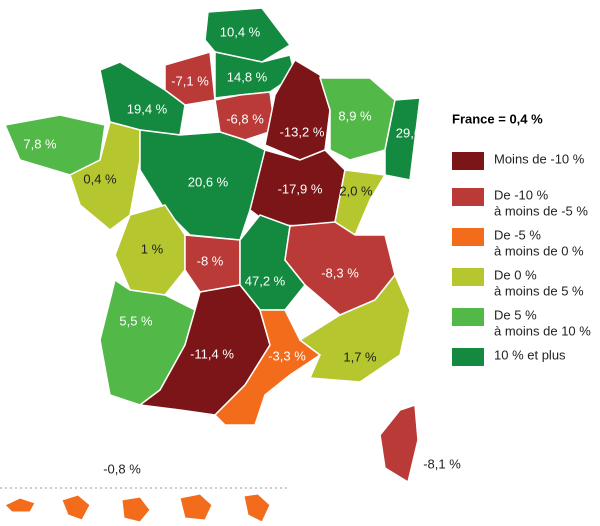  What do you see at coordinates (539, 290) in the screenshot?
I see `legend-label: à moins de 5 %` at bounding box center [539, 290].